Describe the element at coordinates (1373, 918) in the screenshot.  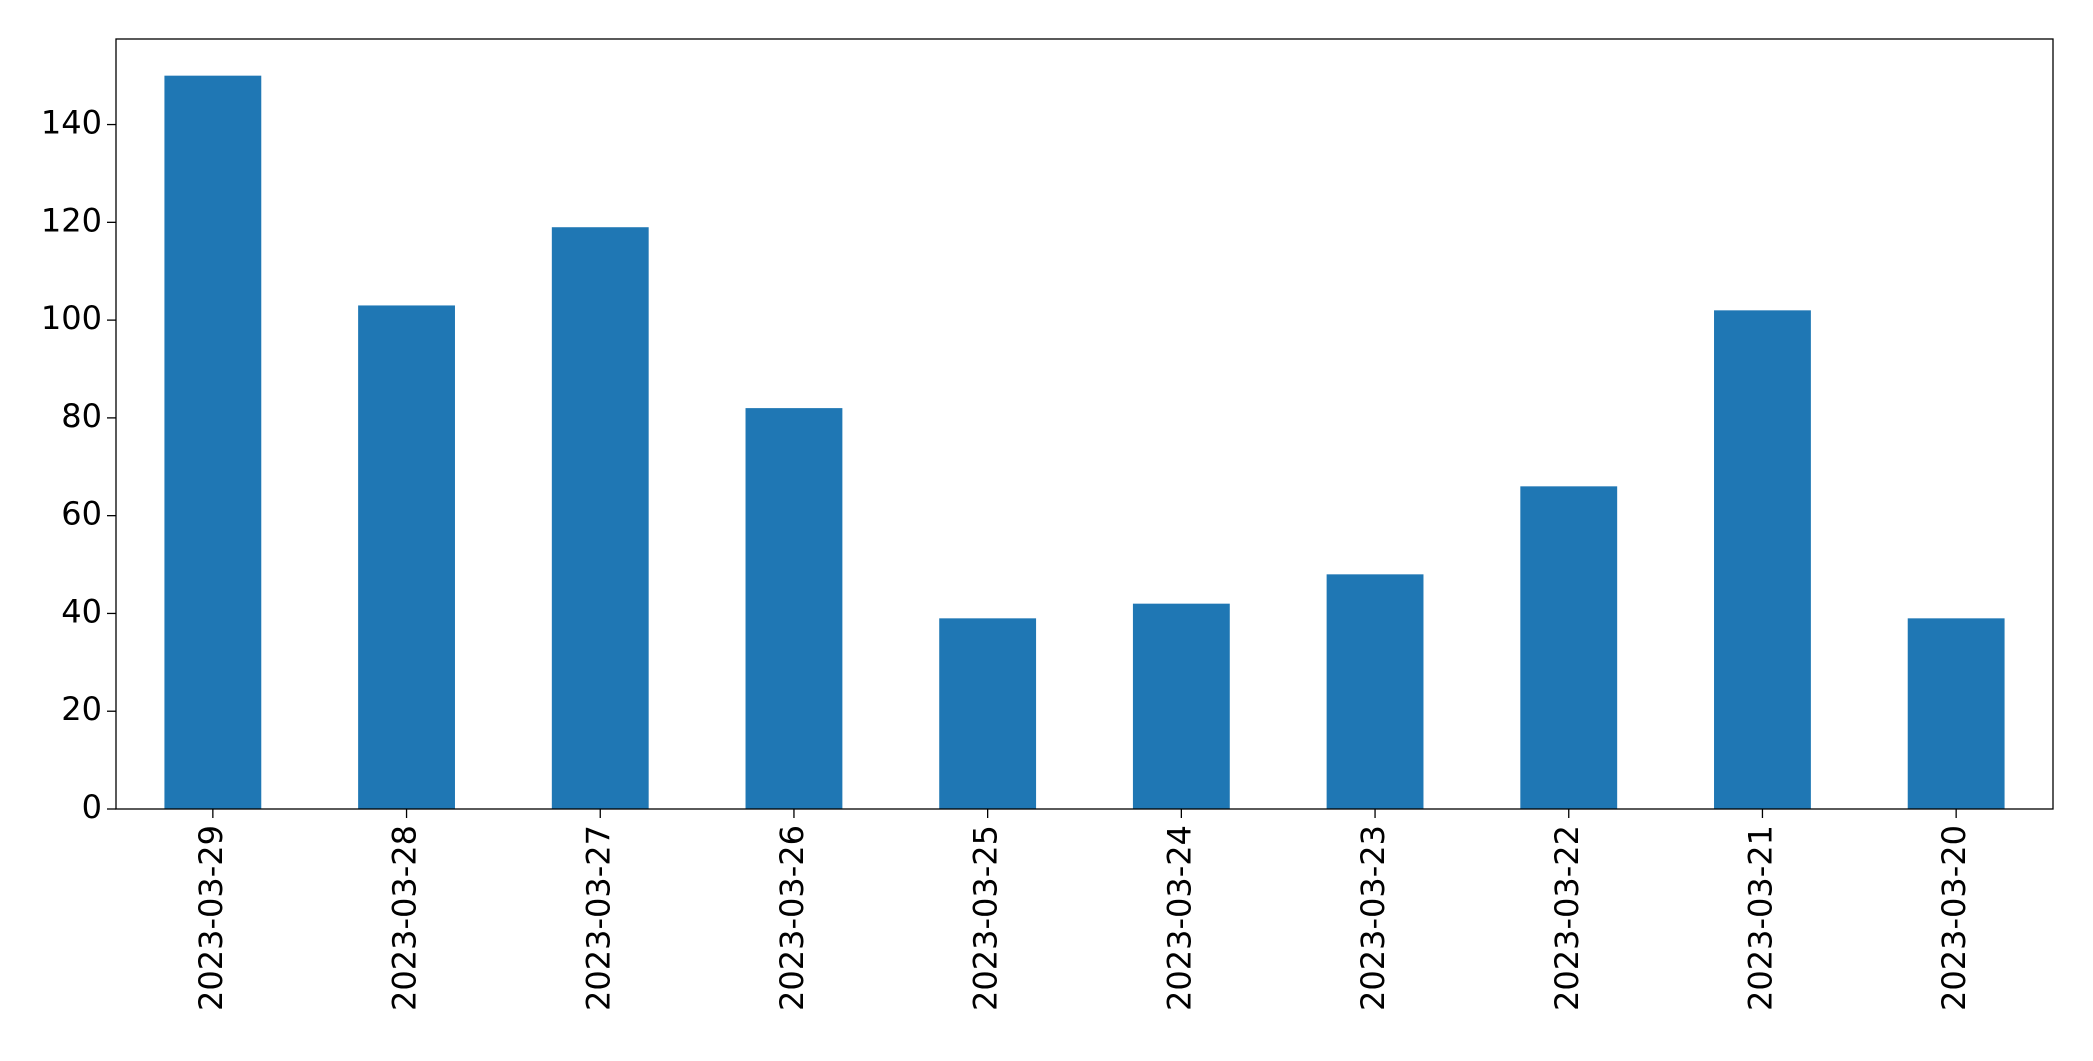
I see `x-tick-label: 2023-03-23` at that location.